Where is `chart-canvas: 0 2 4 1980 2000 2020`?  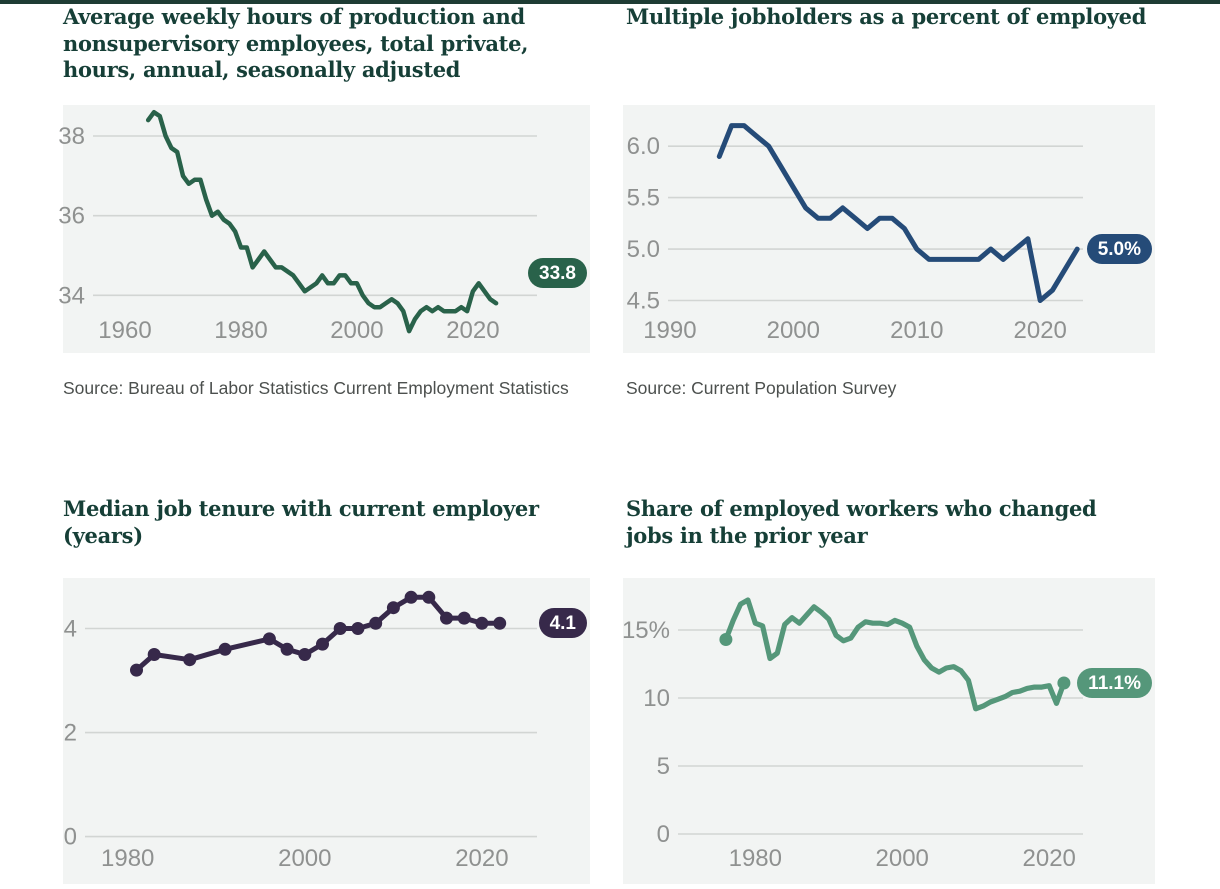 chart-canvas: 0 2 4 1980 2000 2020 is located at coordinates (300, 731).